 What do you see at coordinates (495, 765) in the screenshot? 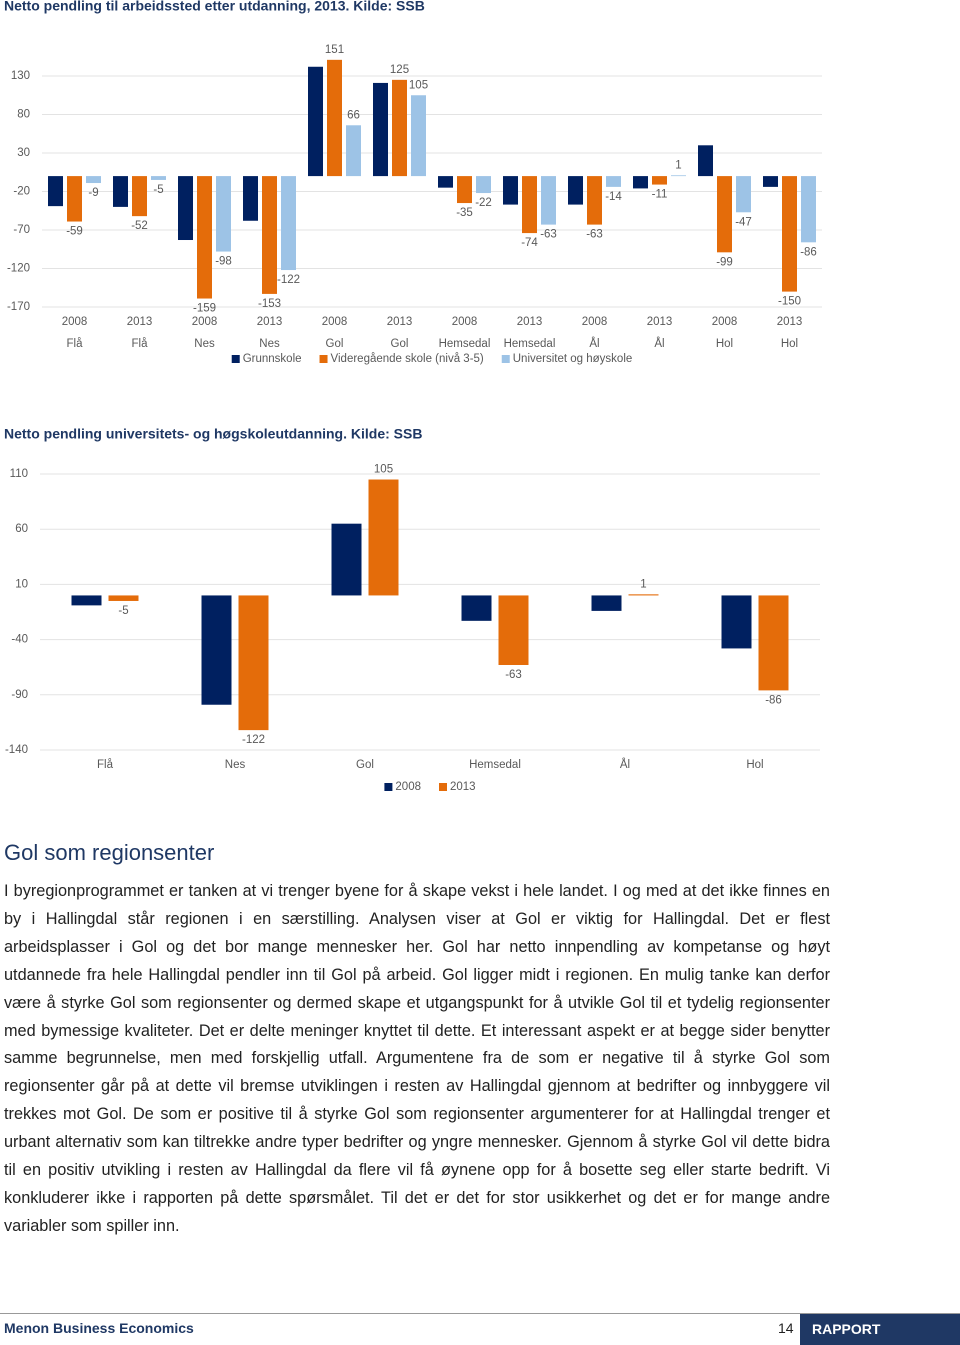
I see `x-tick-label: Hemsedal` at bounding box center [495, 765].